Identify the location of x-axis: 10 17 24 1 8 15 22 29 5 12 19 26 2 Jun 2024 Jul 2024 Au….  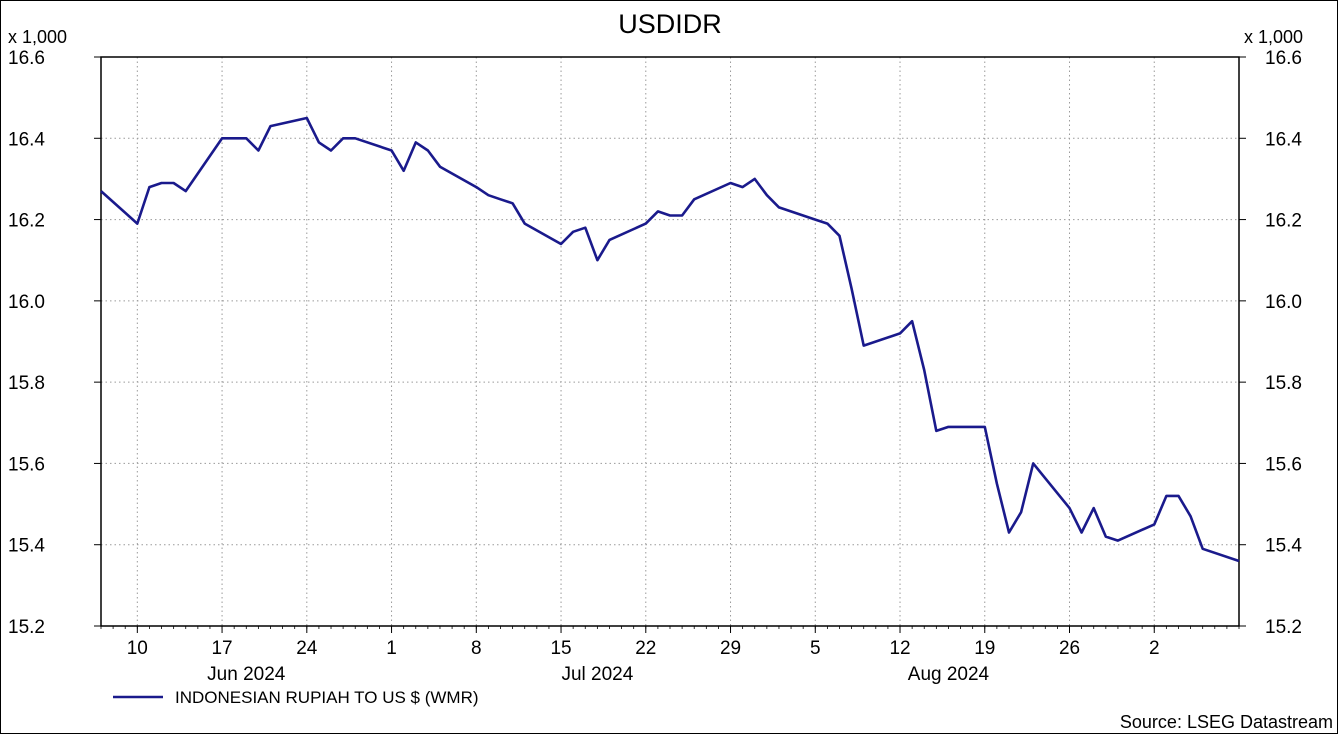
(670, 655).